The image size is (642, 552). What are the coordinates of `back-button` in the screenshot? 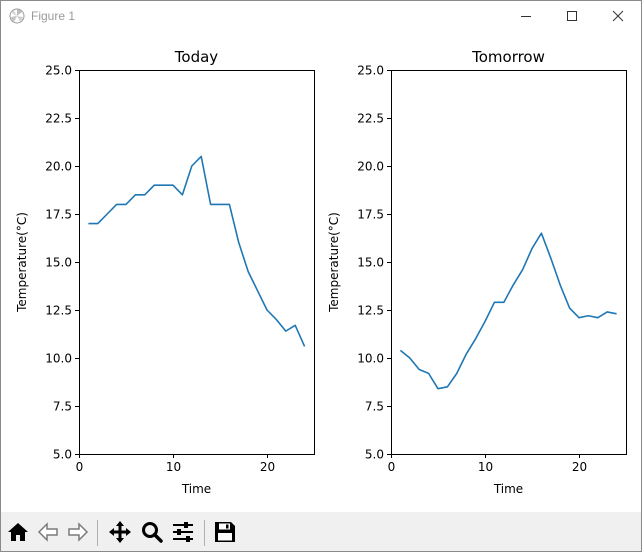 It's located at (48, 532).